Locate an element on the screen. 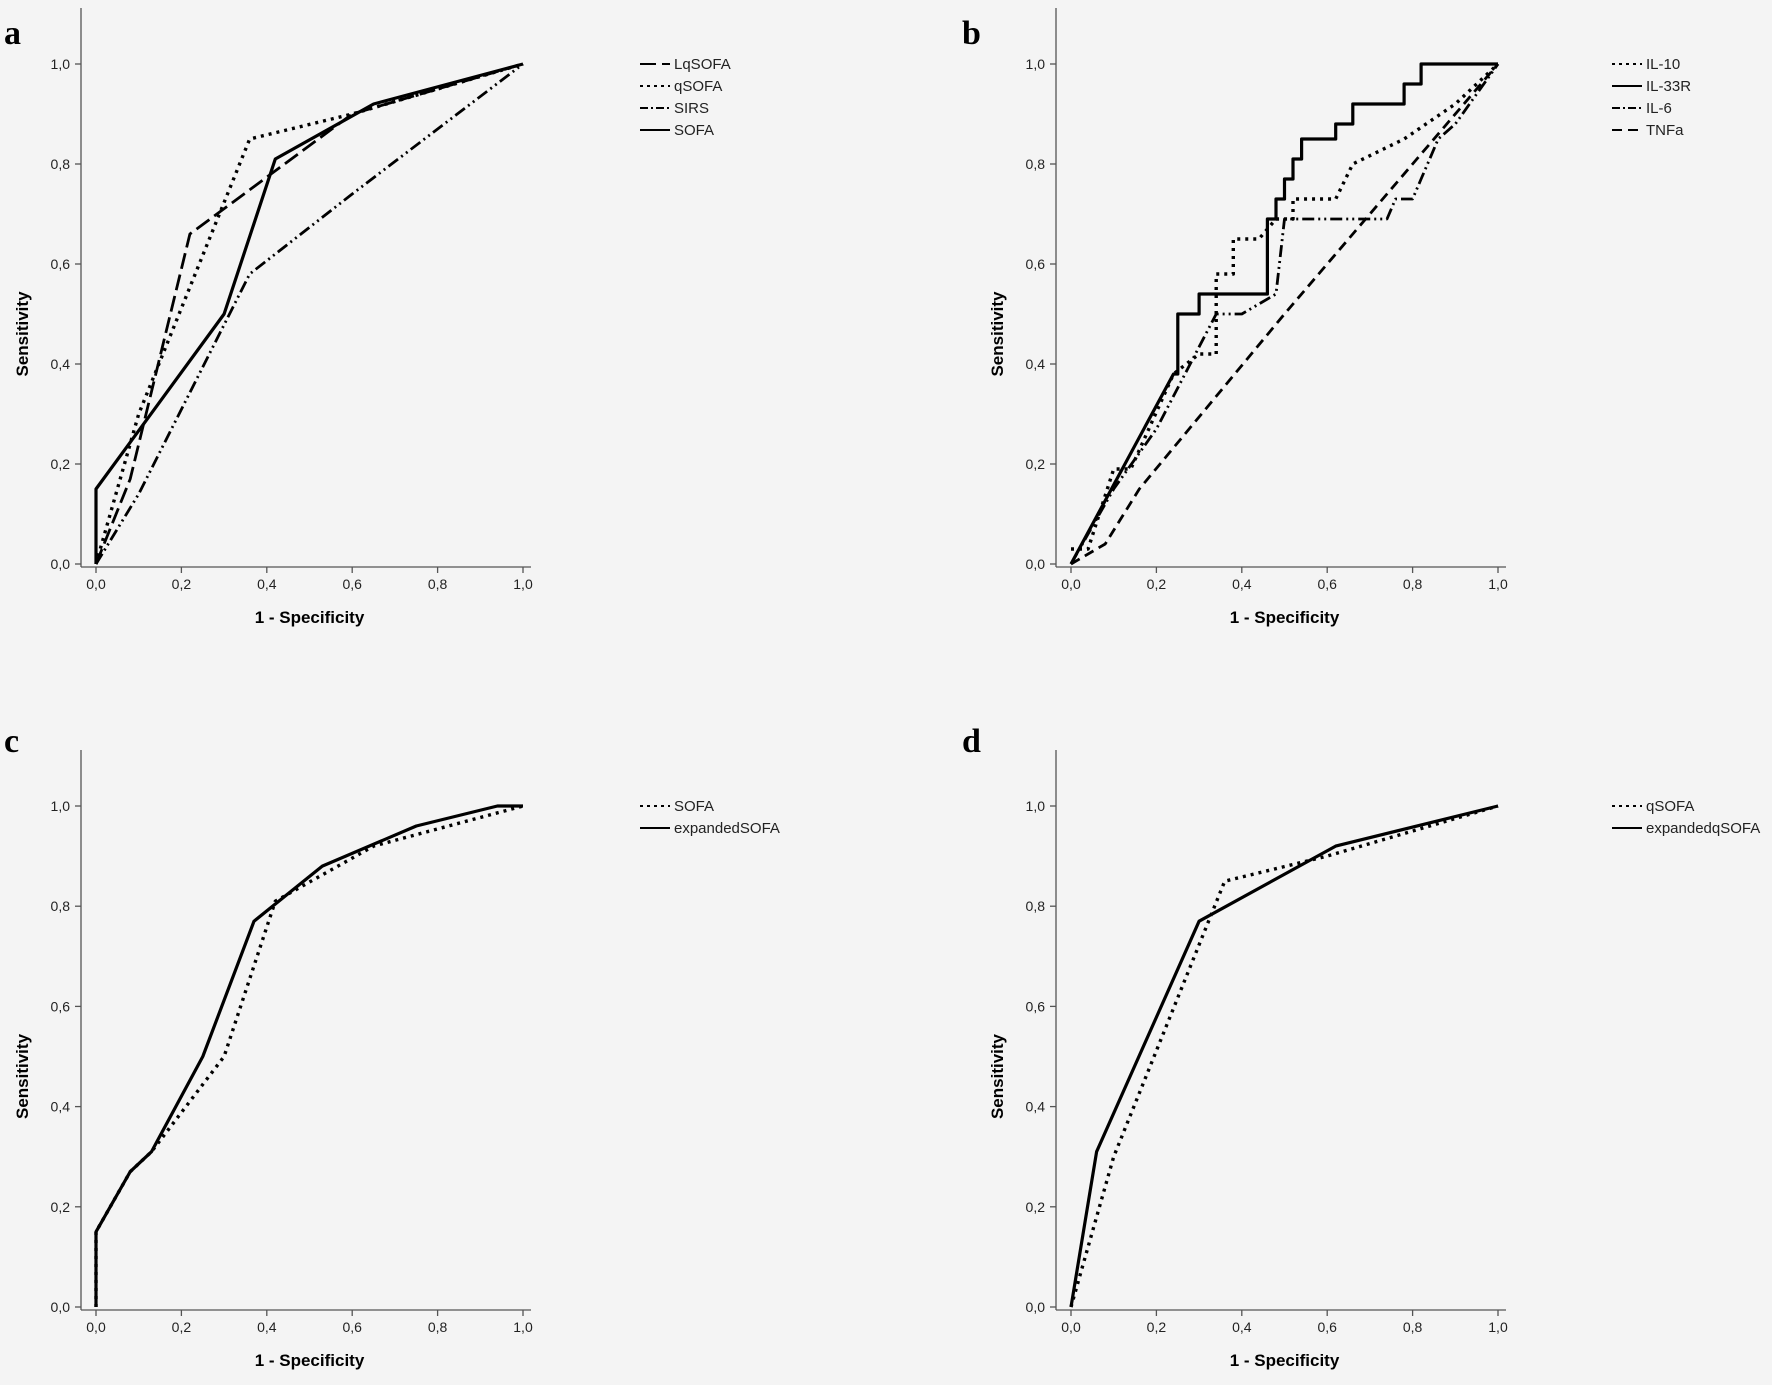 This screenshot has height=1385, width=1772. legend-label: LqSOFA is located at coordinates (702, 64).